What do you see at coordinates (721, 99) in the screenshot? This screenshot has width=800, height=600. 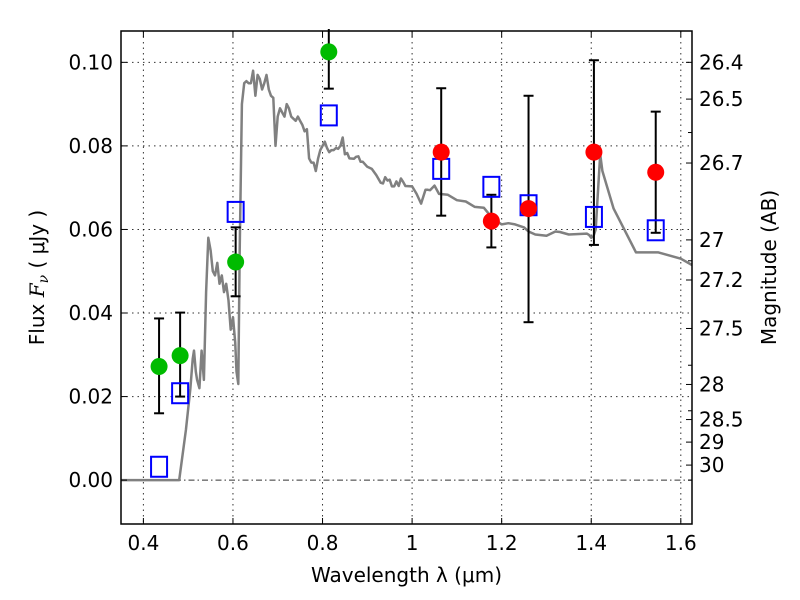 I see `y2-tick-label: 26.5` at bounding box center [721, 99].